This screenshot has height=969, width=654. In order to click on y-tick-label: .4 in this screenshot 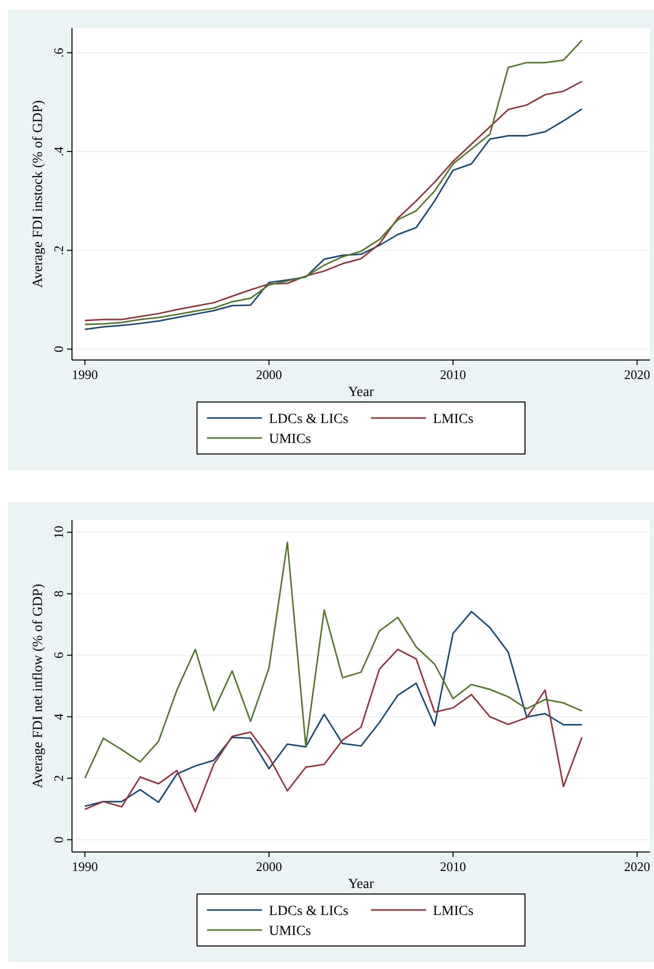, I will do `click(58, 151)`.